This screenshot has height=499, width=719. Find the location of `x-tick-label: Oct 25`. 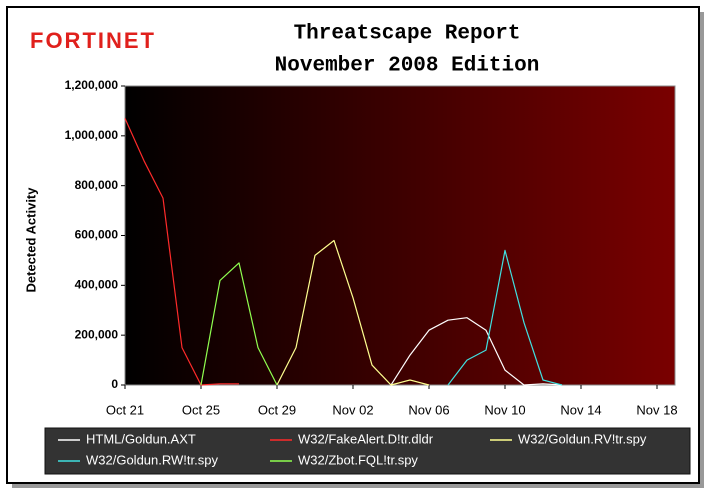

x-tick-label: Oct 25 is located at coordinates (201, 409).